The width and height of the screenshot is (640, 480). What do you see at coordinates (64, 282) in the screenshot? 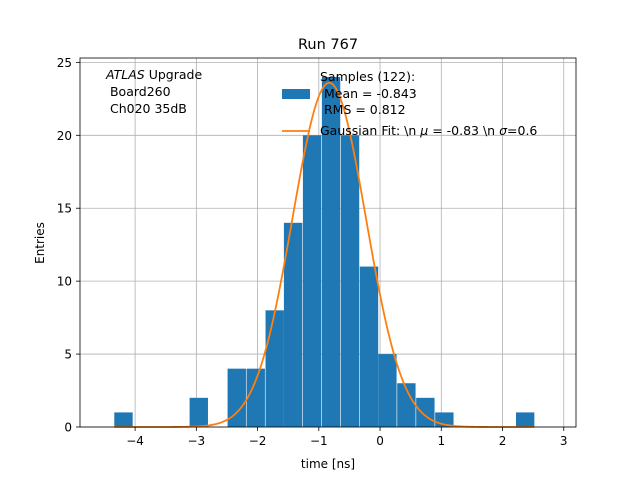
I see `y-tick-label: 10` at bounding box center [64, 282].